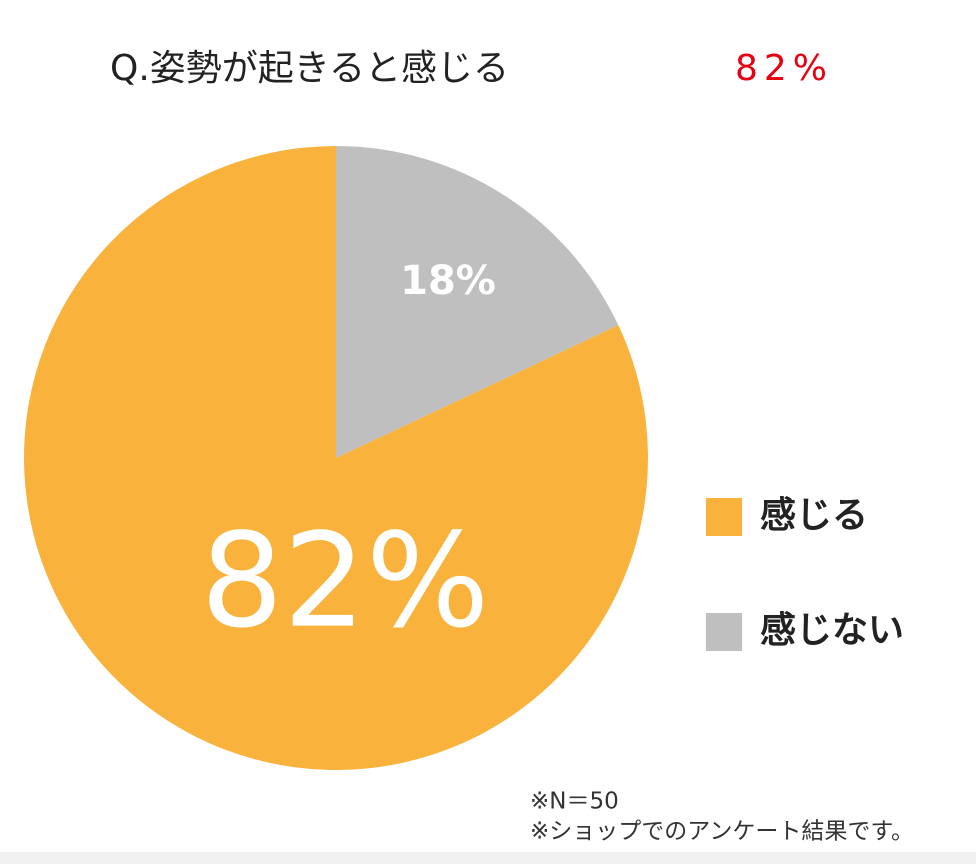  I want to click on footnote: ※ショップでのアンケート結果です。, so click(722, 832).